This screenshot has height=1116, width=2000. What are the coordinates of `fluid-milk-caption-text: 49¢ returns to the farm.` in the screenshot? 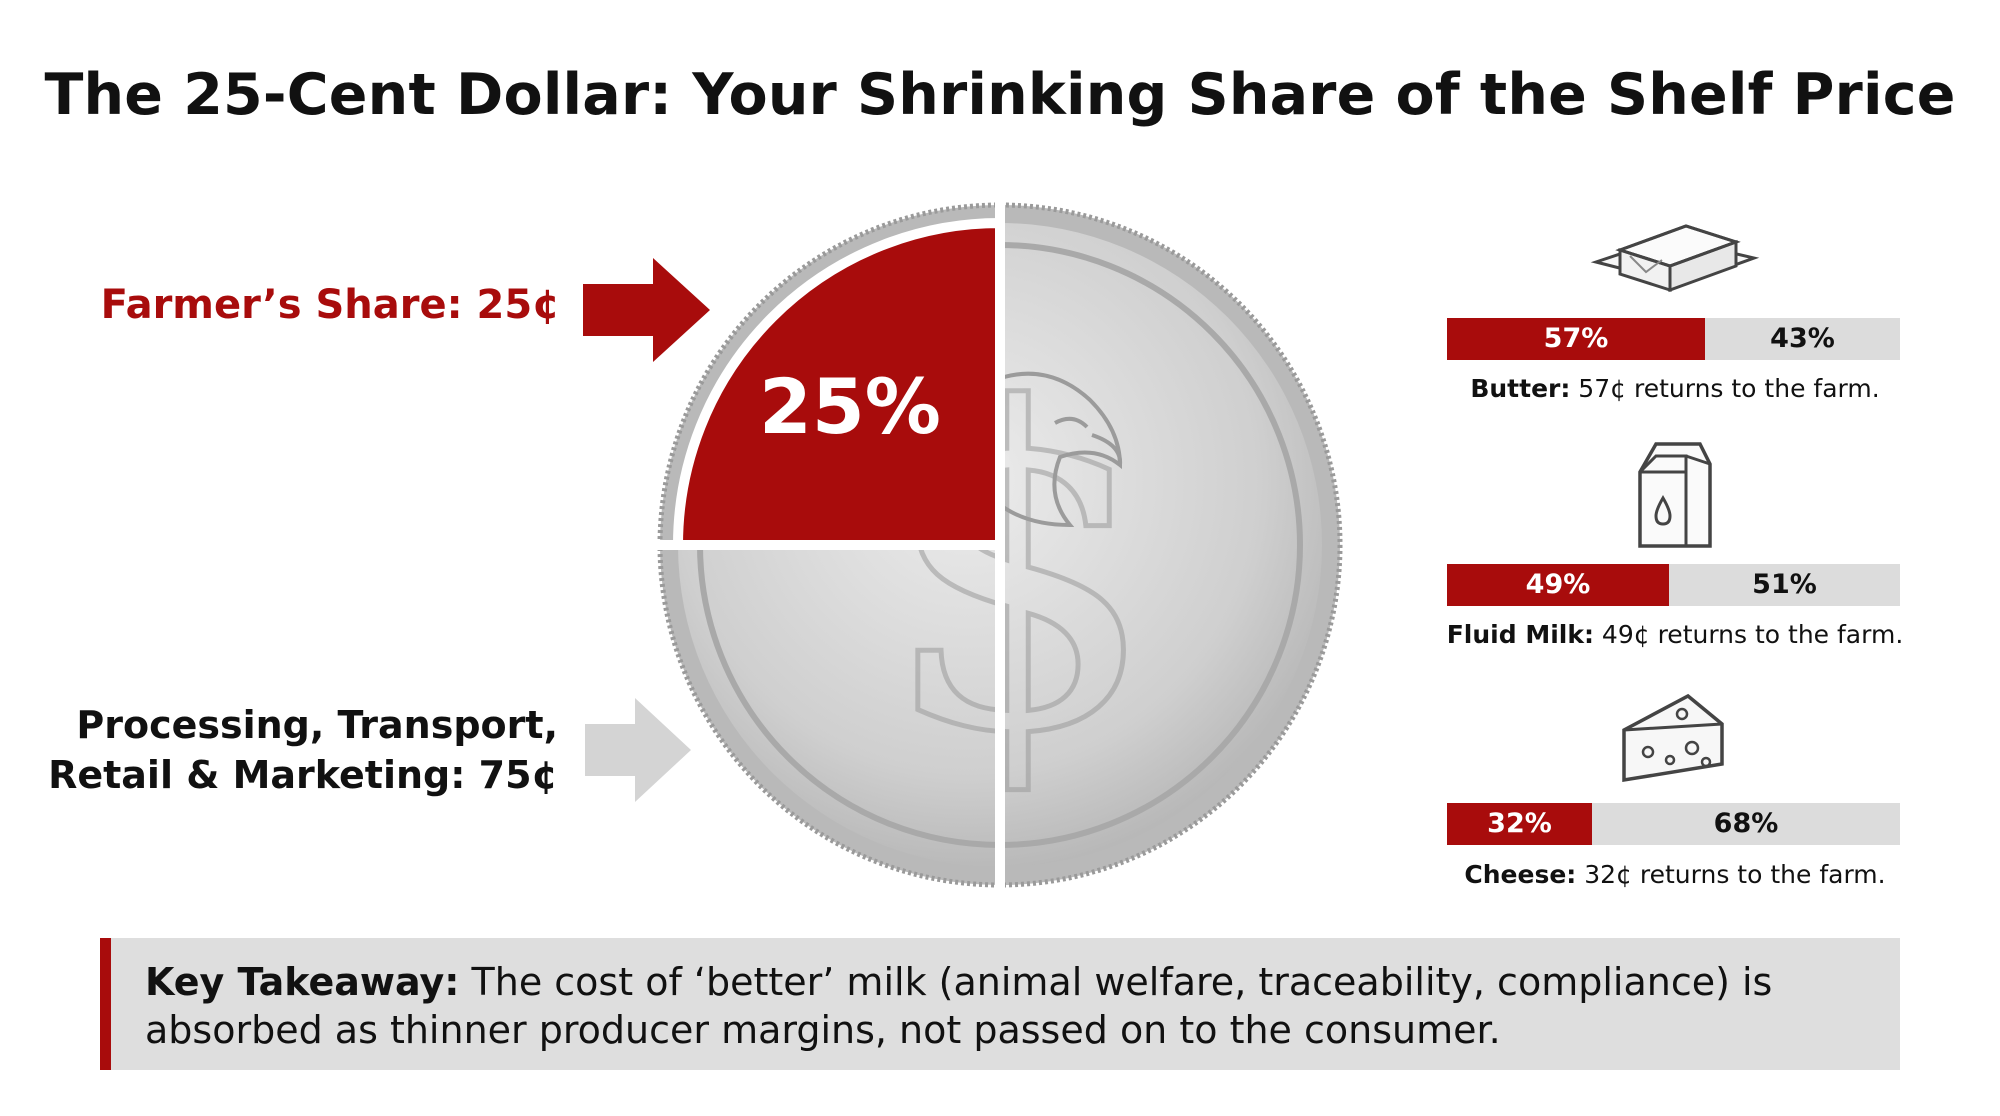 It's located at (1748, 634).